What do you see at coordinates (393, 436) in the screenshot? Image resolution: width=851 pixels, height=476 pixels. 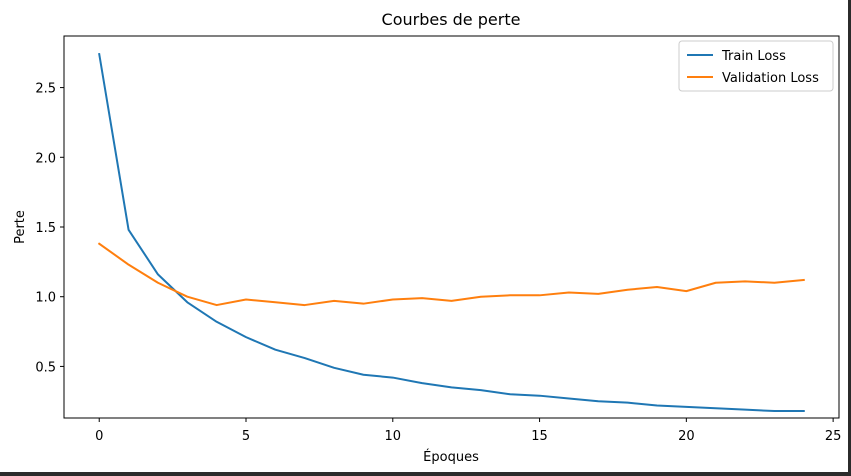 I see `x-tick-label: 10` at bounding box center [393, 436].